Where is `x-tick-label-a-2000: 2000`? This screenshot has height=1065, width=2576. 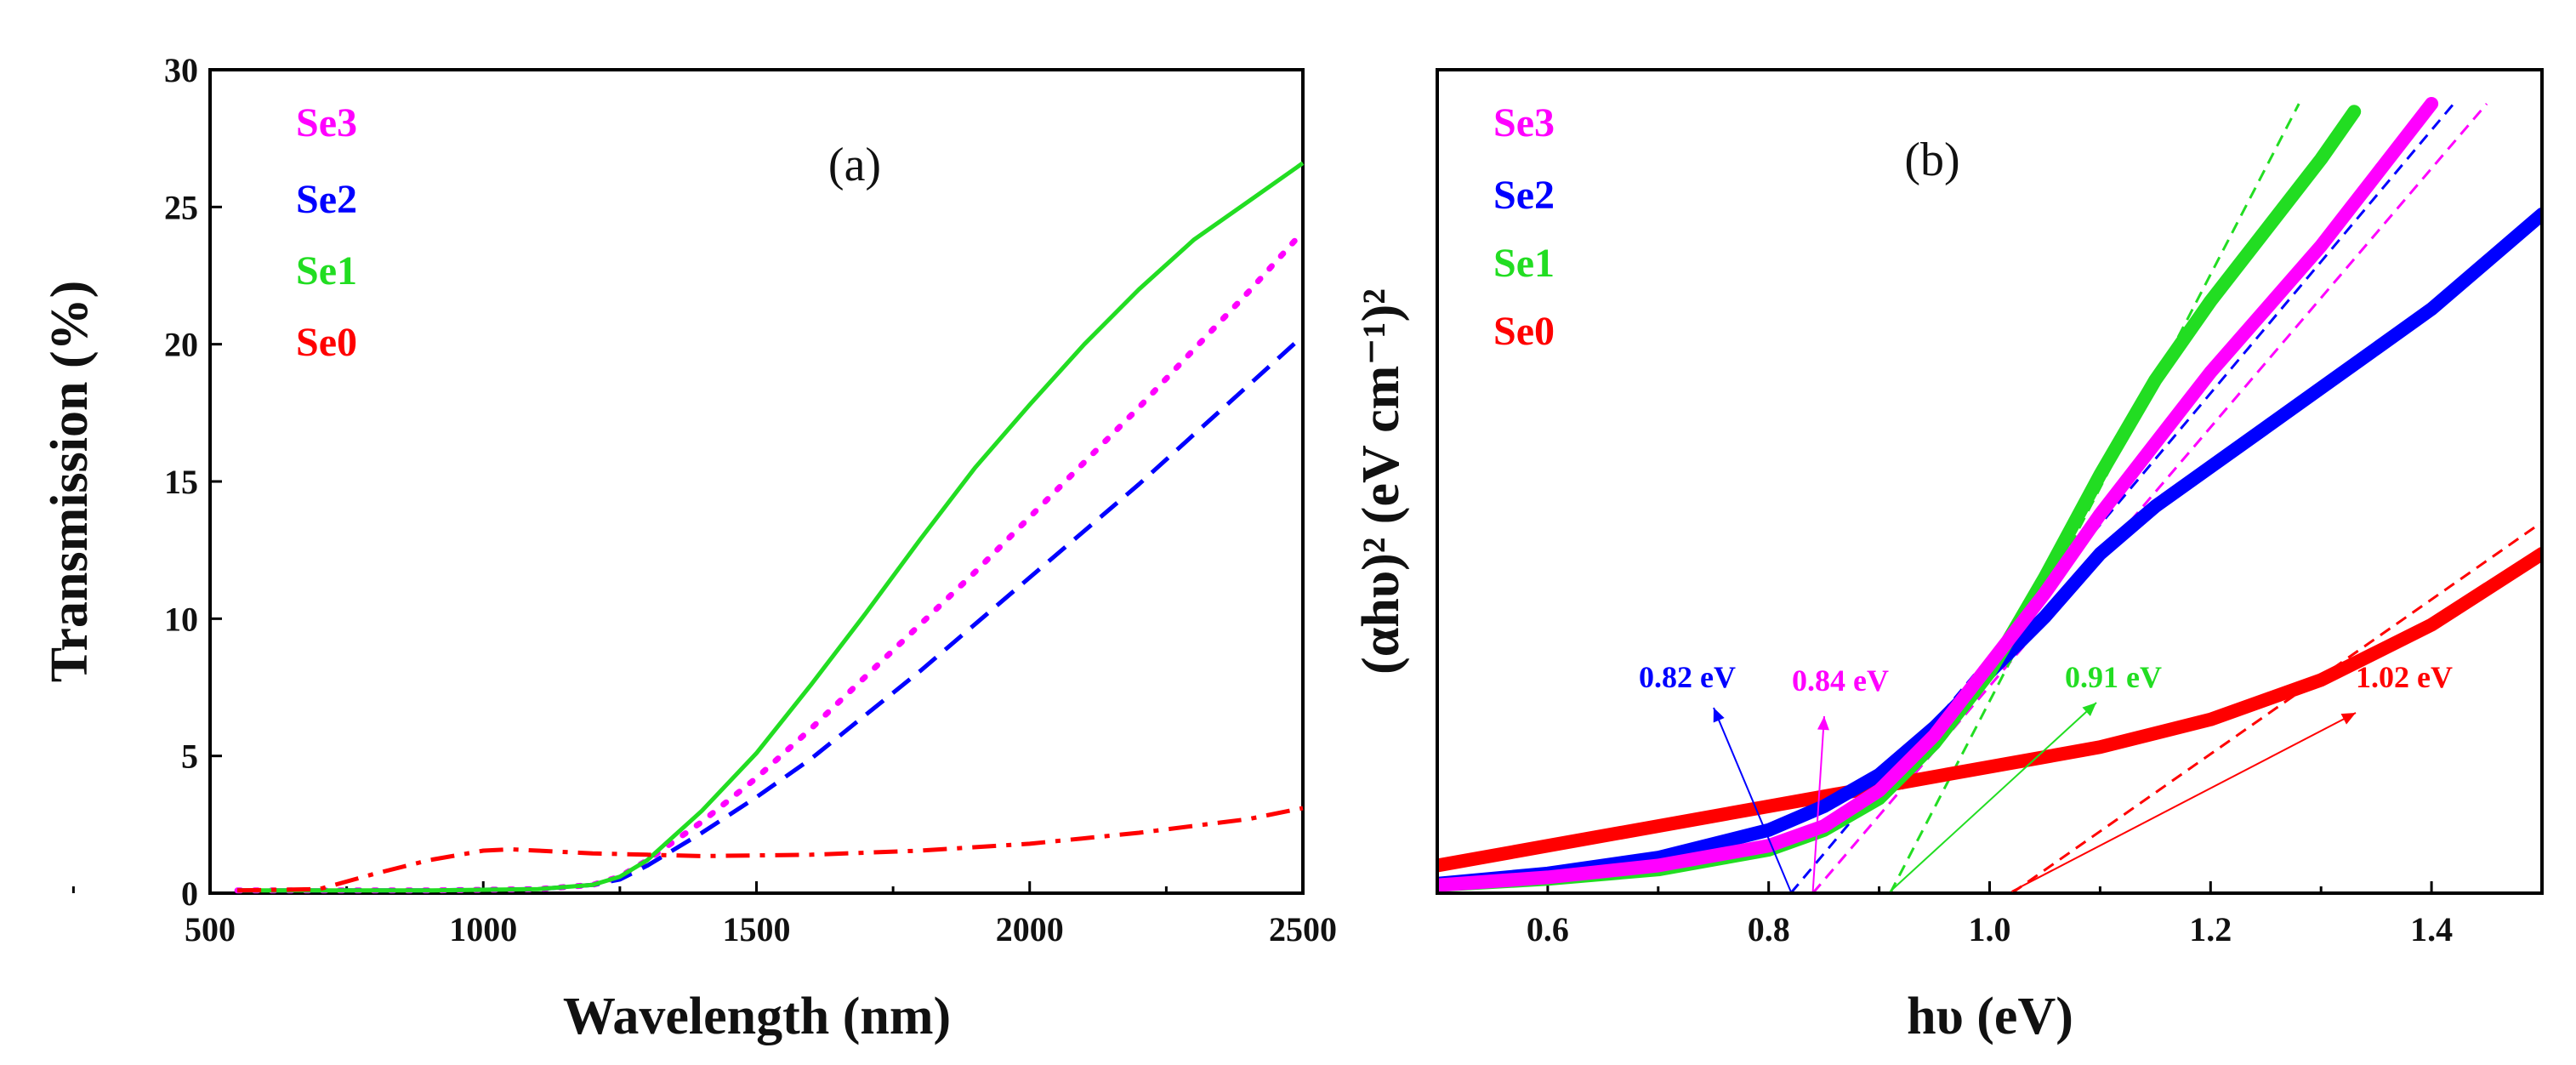
x-tick-label-a-2000: 2000 is located at coordinates (1030, 929).